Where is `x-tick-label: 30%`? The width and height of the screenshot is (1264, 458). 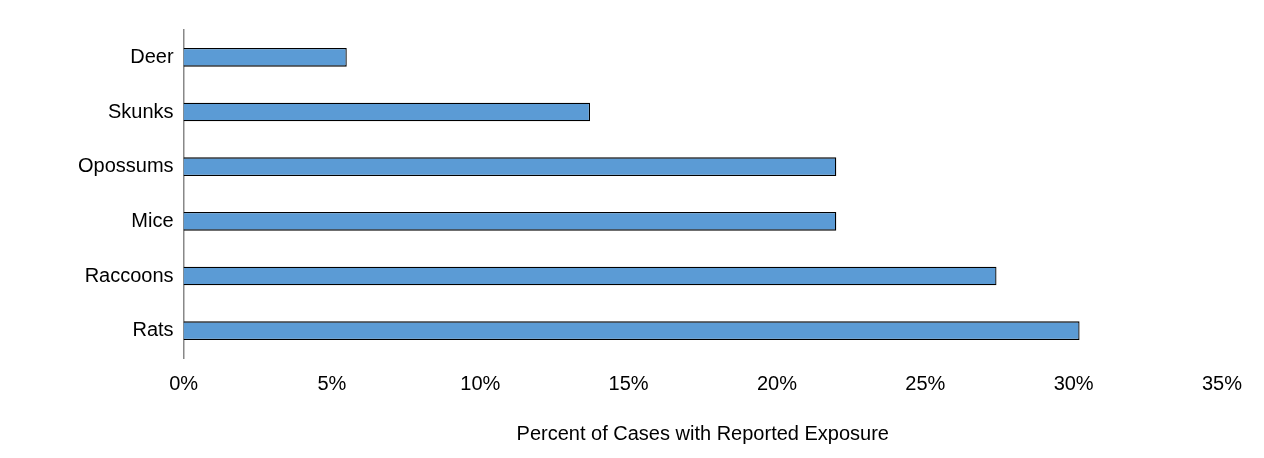 x-tick-label: 30% is located at coordinates (1073, 382).